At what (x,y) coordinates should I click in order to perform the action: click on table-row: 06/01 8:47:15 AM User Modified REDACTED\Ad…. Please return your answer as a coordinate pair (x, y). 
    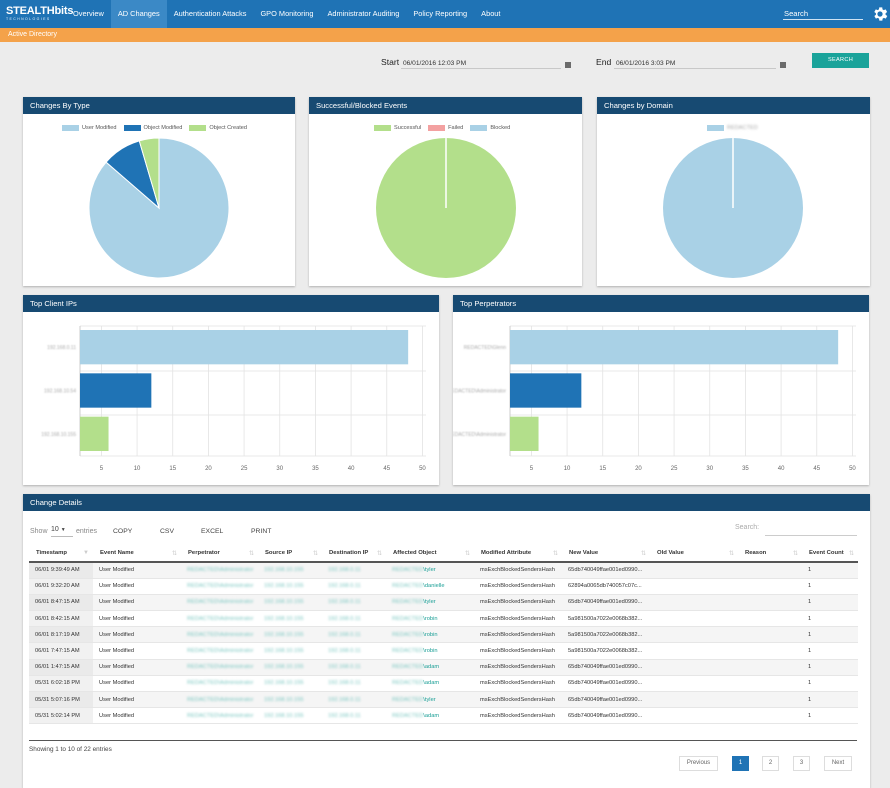
    Looking at the image, I should click on (443, 603).